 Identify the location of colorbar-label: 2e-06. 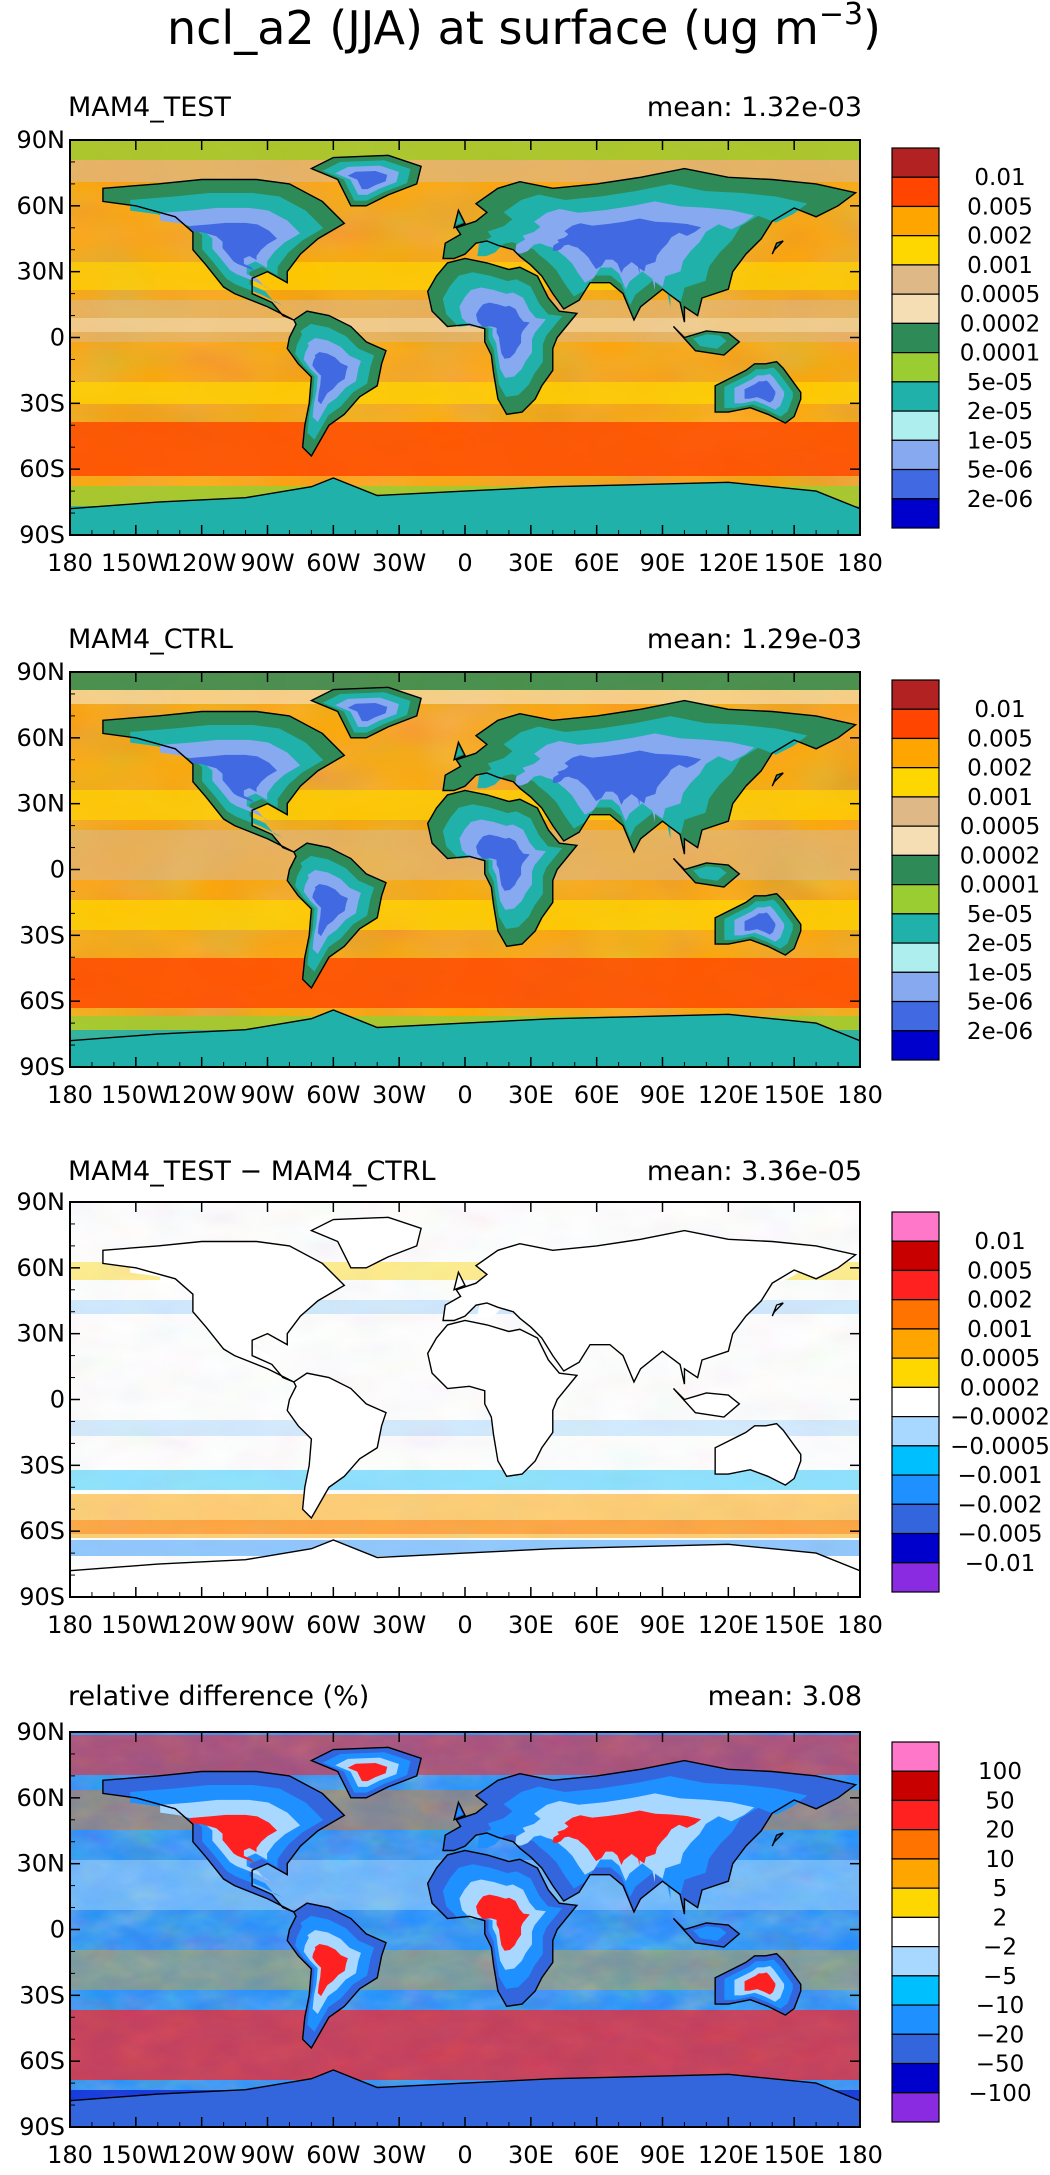
(1000, 1032).